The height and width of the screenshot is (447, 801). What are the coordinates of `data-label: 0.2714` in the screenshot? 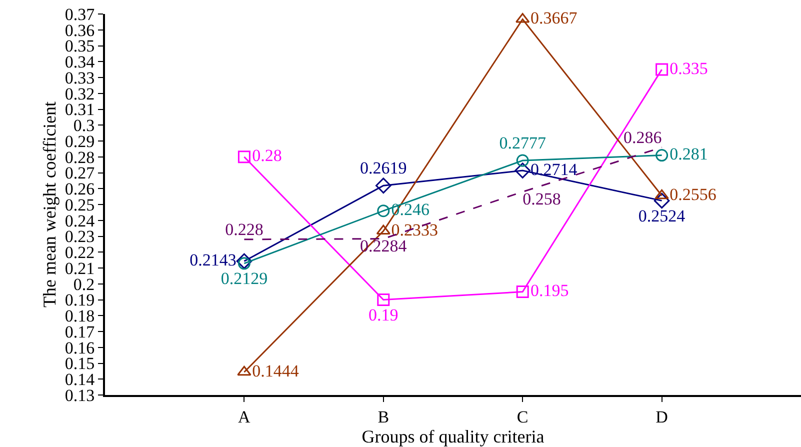 It's located at (554, 169).